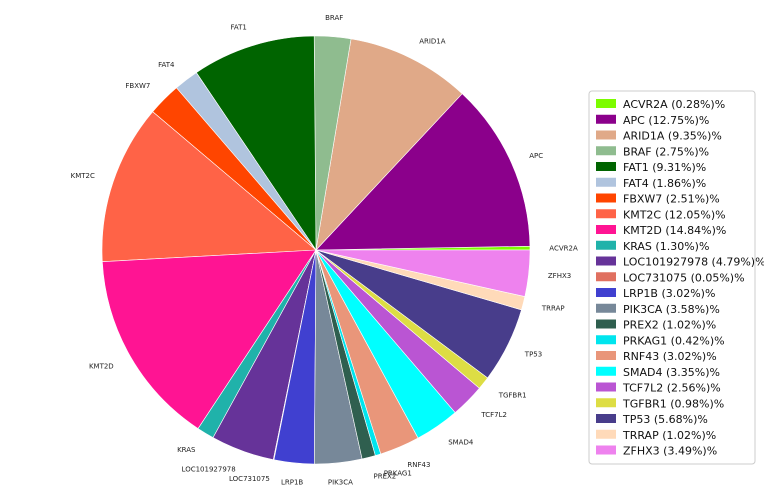  Describe the element at coordinates (672, 136) in the screenshot. I see `legend-label-arid1a: ARID1A (9.35%)%` at that location.